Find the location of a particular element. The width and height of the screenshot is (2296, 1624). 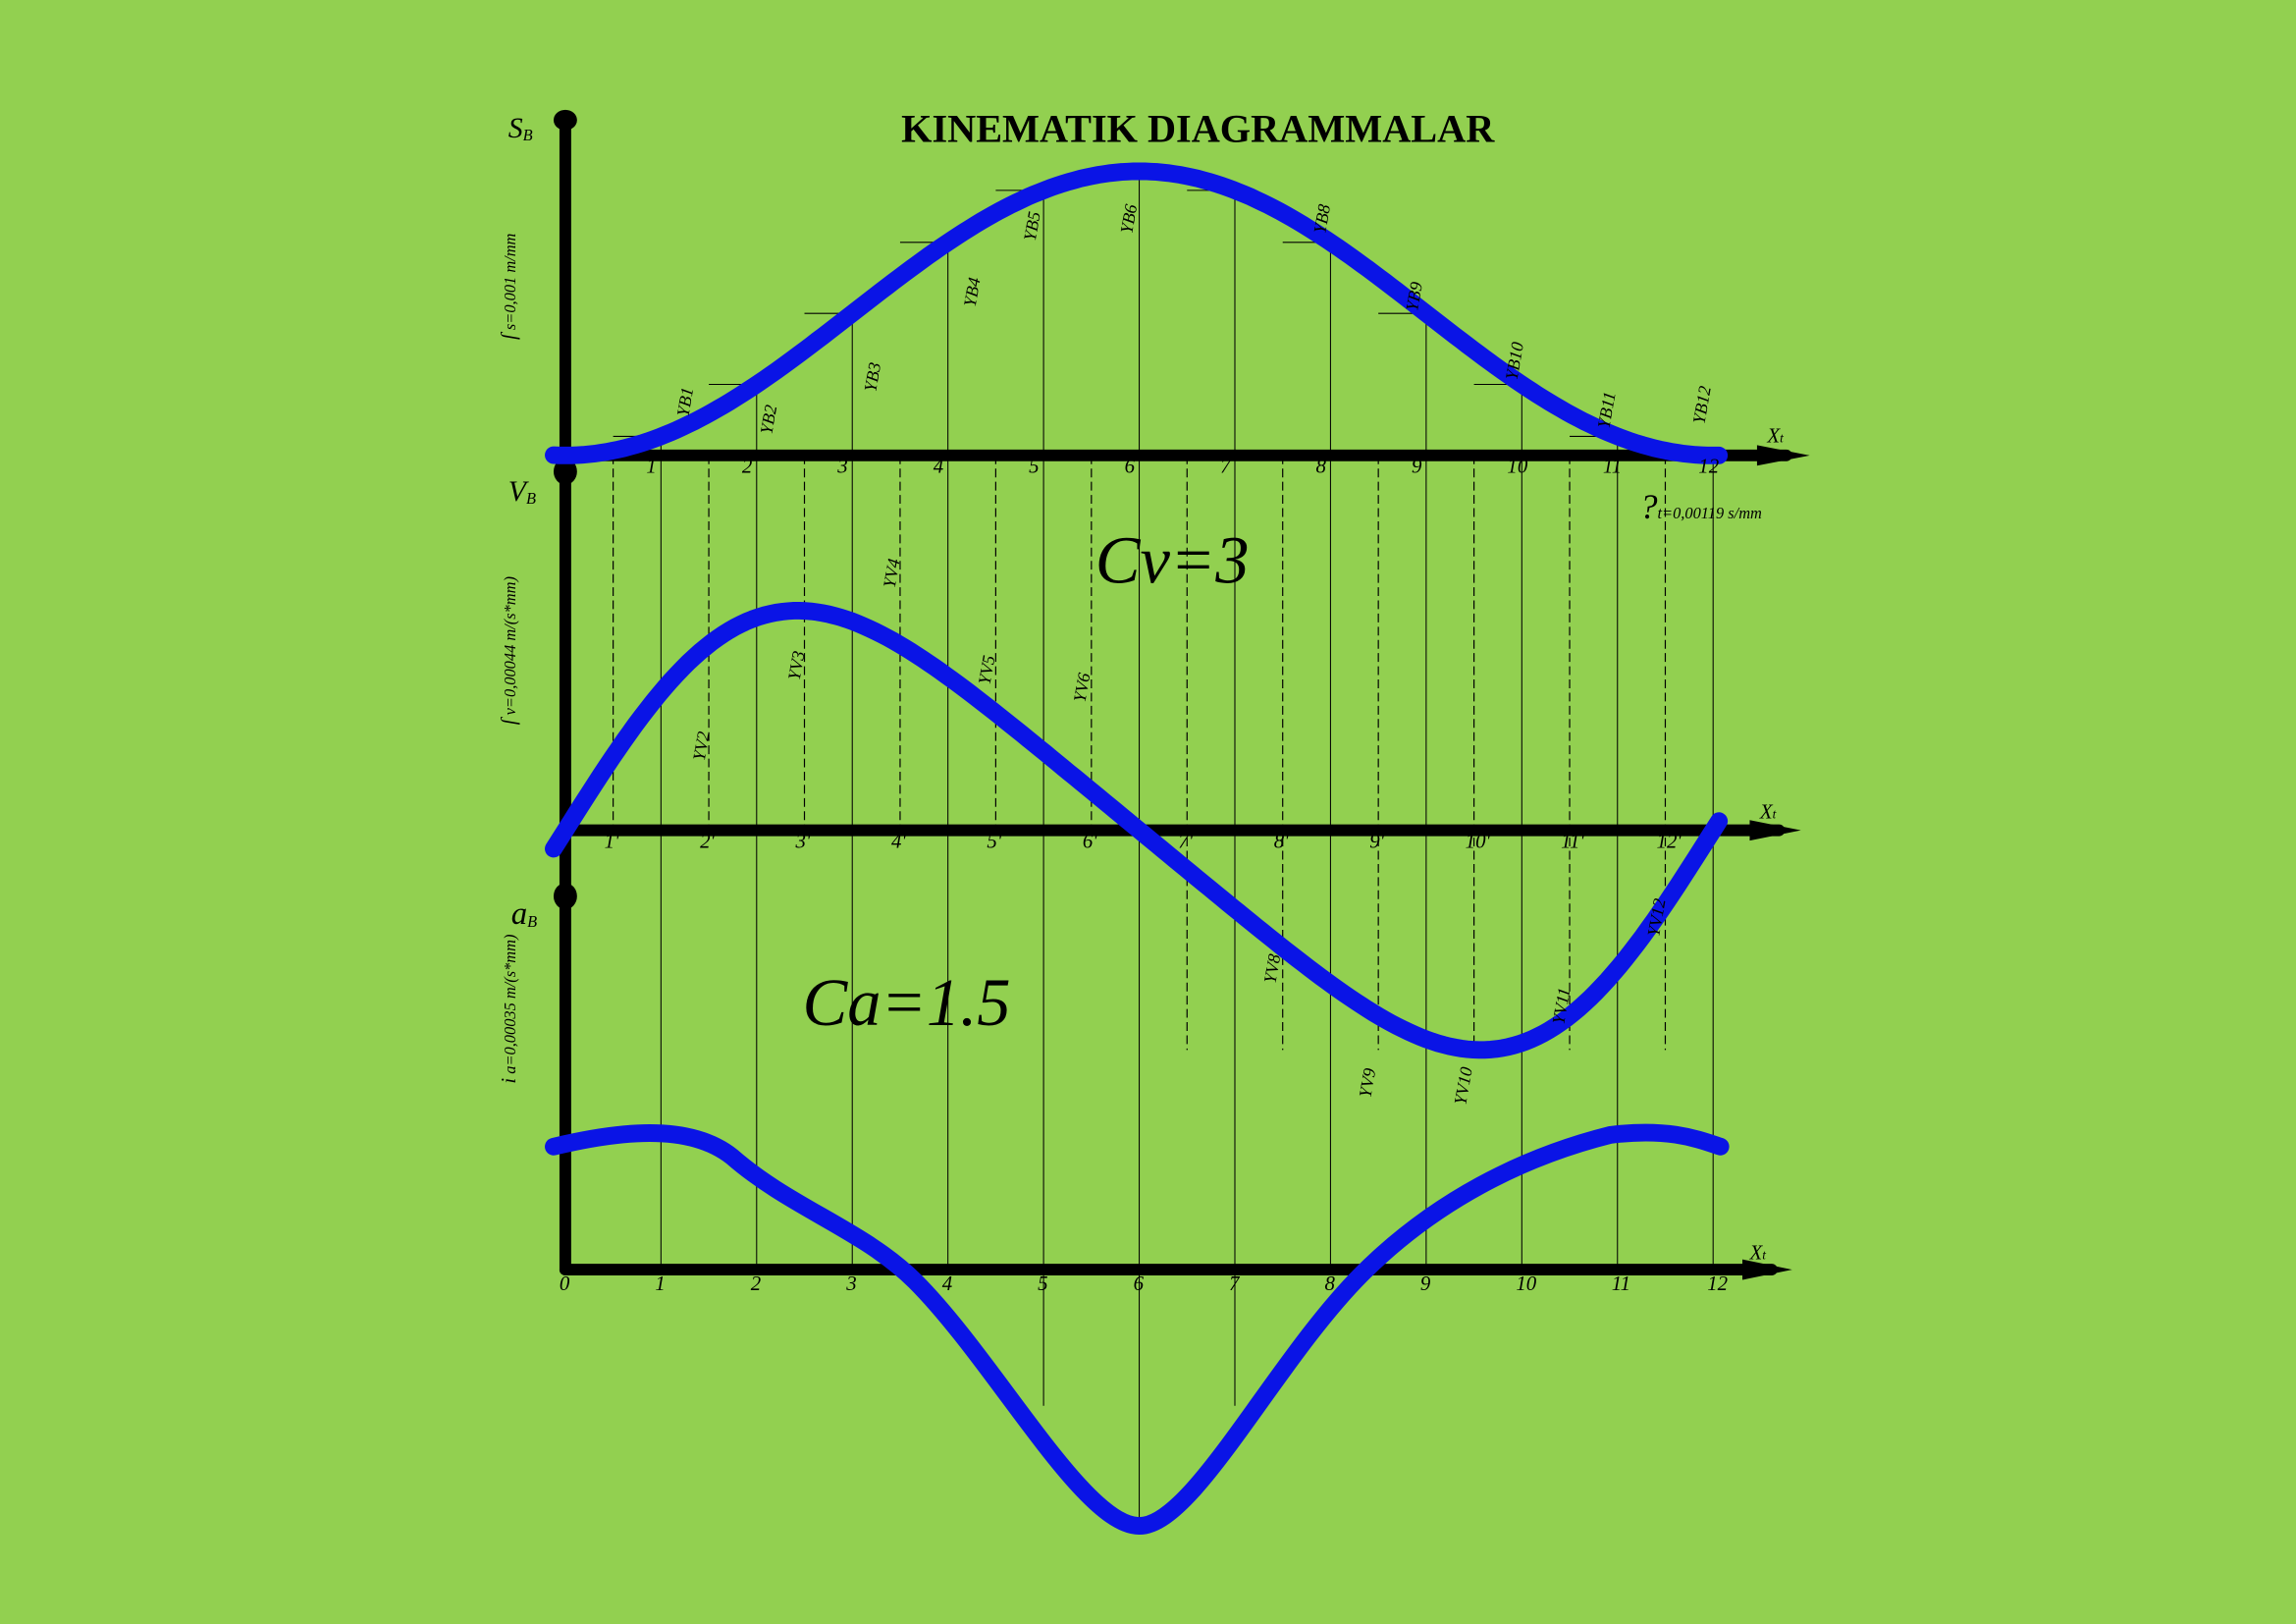

displacement-curve is located at coordinates (1137, 313).